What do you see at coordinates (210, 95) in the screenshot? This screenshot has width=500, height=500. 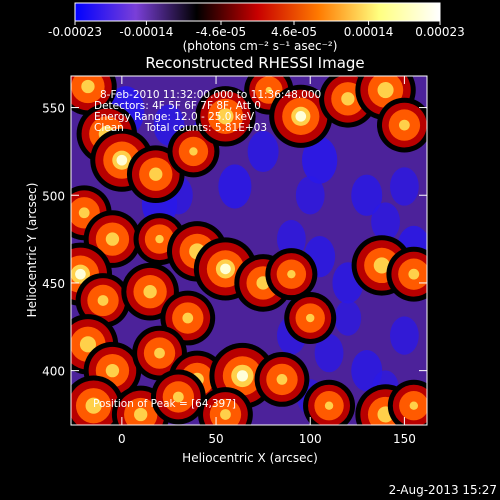 I see `annotation-time: 8-Feb-2010 11:32:00.000 to 11:36:48.000` at bounding box center [210, 95].